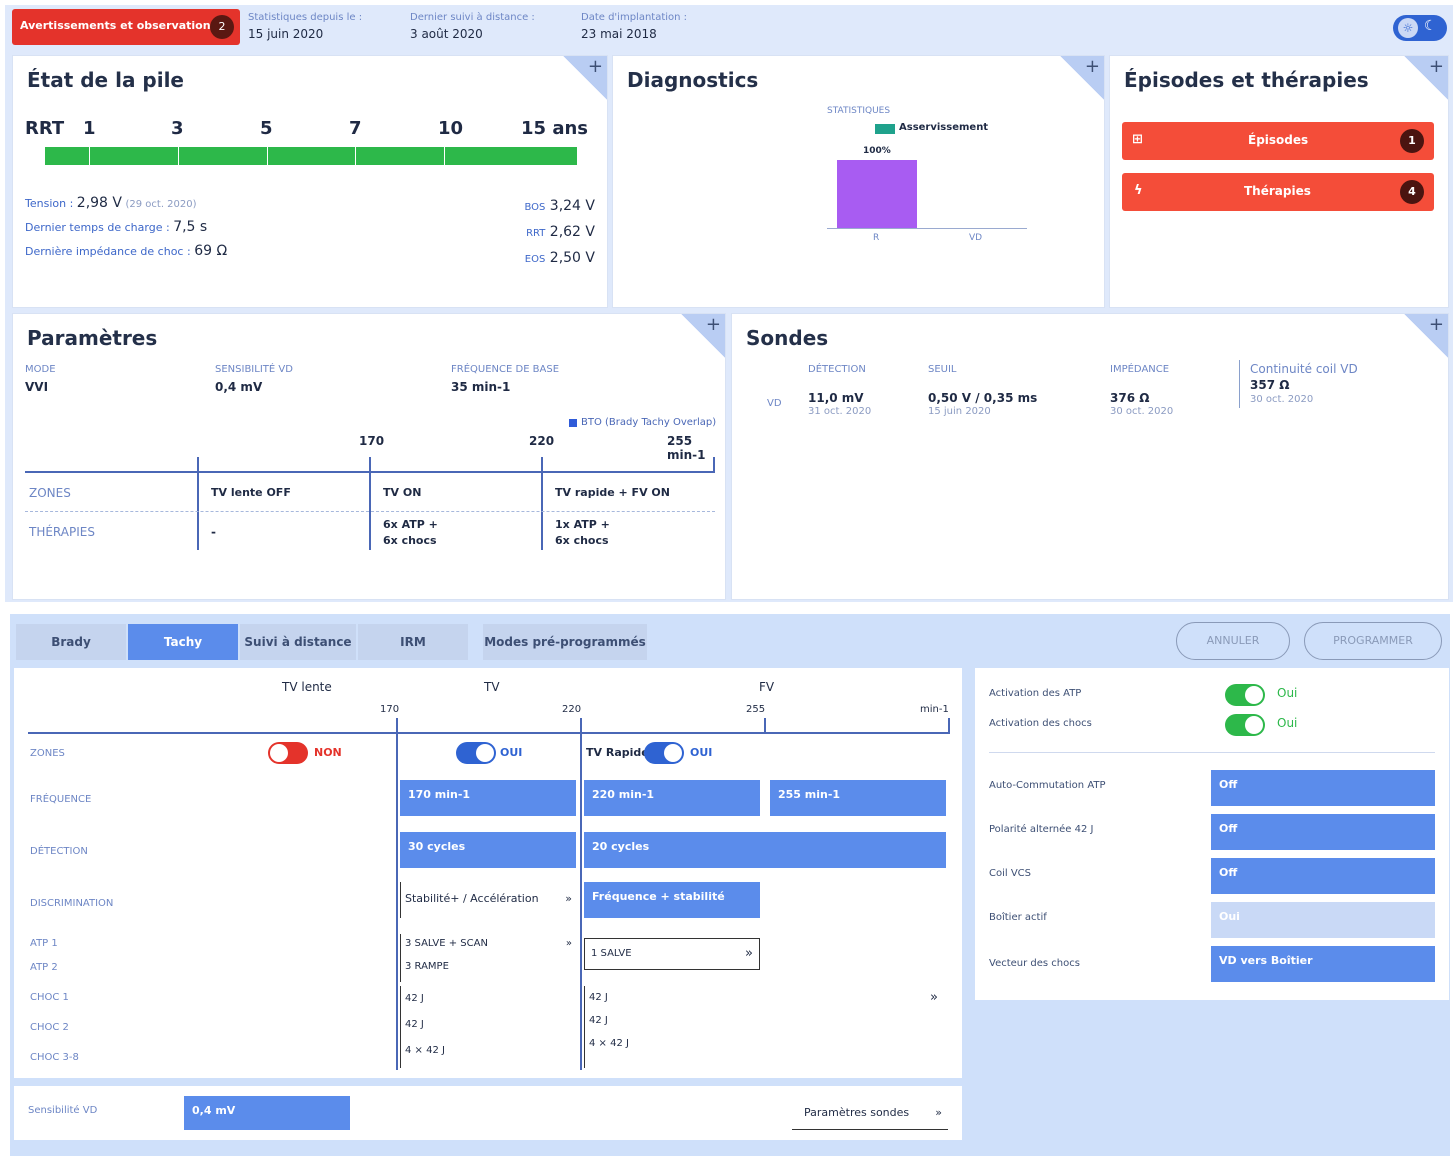 The image size is (1456, 1160). I want to click on therapy-tv-atp: 6x ATP +, so click(410, 524).